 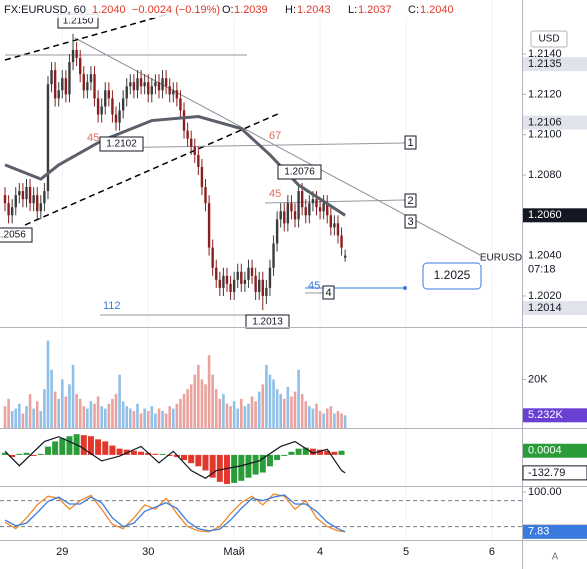 I want to click on oscillator-line, so click(x=175, y=457).